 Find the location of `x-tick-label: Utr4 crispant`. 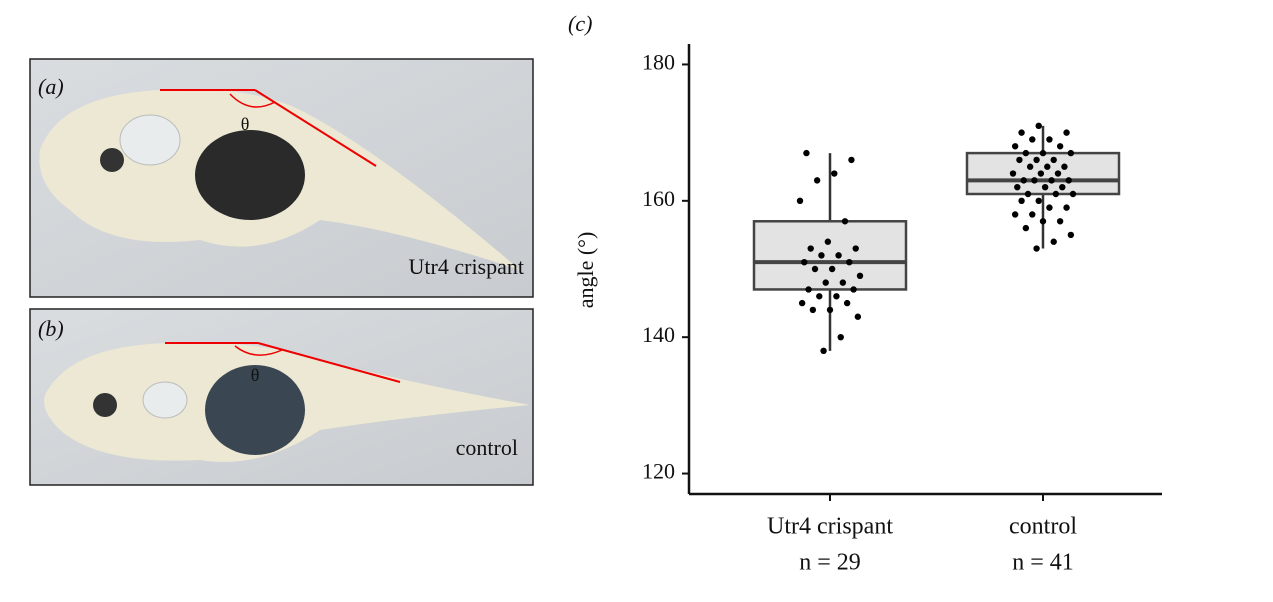

x-tick-label: Utr4 crispant is located at coordinates (830, 527).